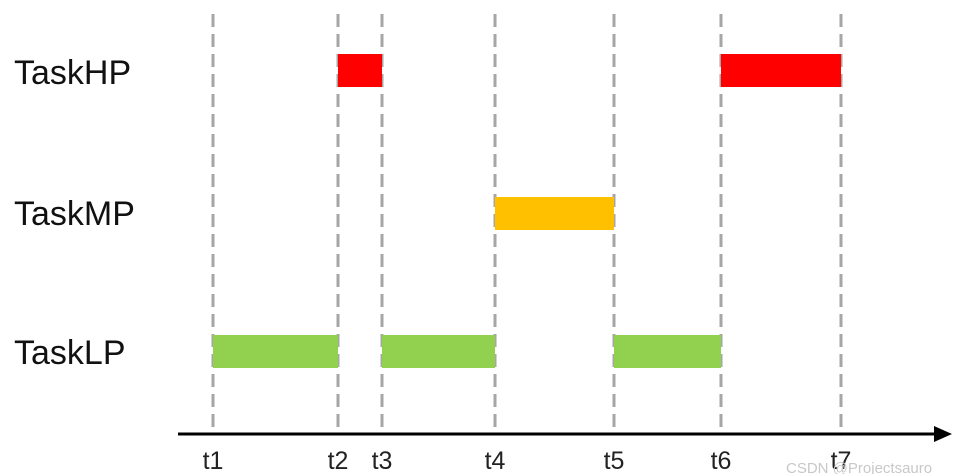 Image resolution: width=957 pixels, height=474 pixels. Describe the element at coordinates (338, 460) in the screenshot. I see `tick-label-t2: t2` at that location.